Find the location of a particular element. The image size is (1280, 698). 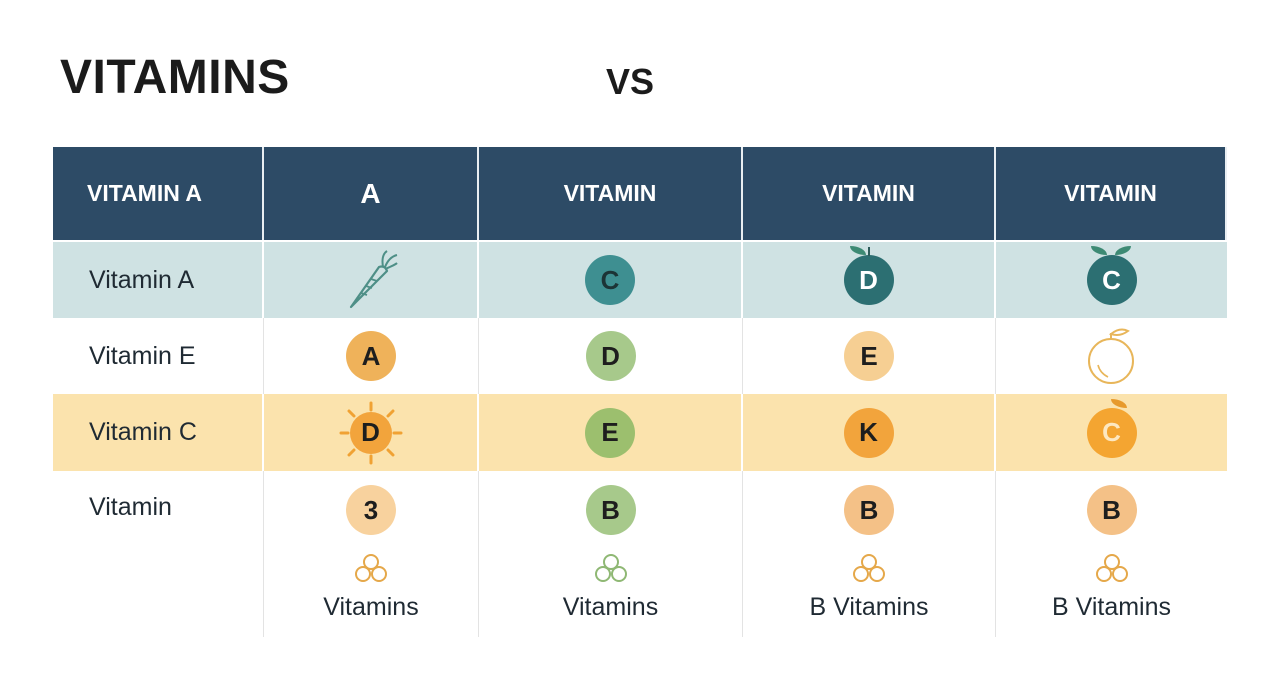

table-cell: A is located at coordinates (371, 356).